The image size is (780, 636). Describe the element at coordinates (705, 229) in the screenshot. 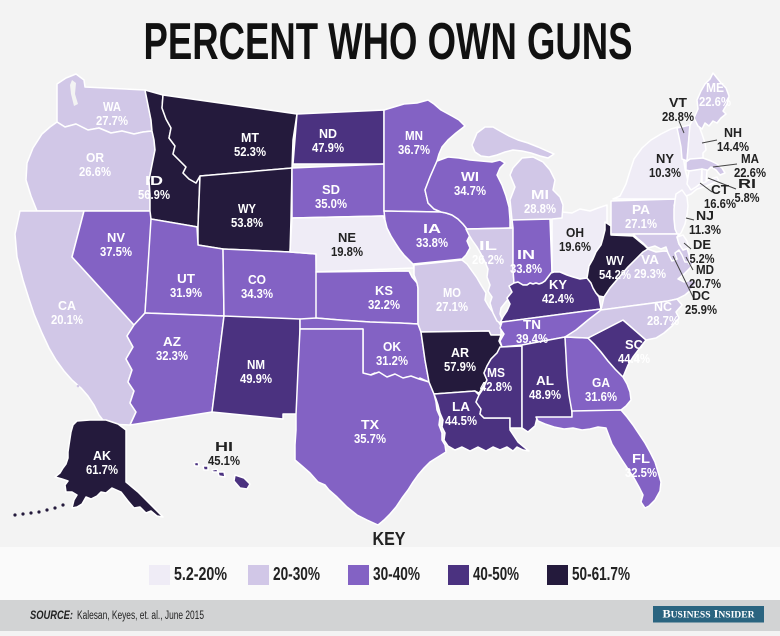

I see `svg-text: 11.3%` at that location.